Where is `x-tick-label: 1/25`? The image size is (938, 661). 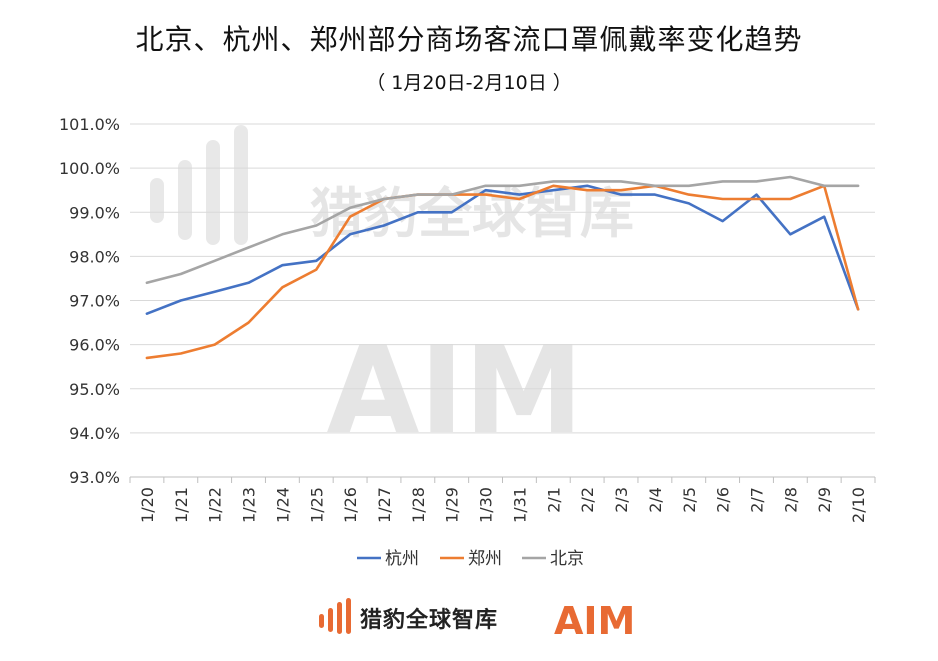
x-tick-label: 1/25 is located at coordinates (316, 505).